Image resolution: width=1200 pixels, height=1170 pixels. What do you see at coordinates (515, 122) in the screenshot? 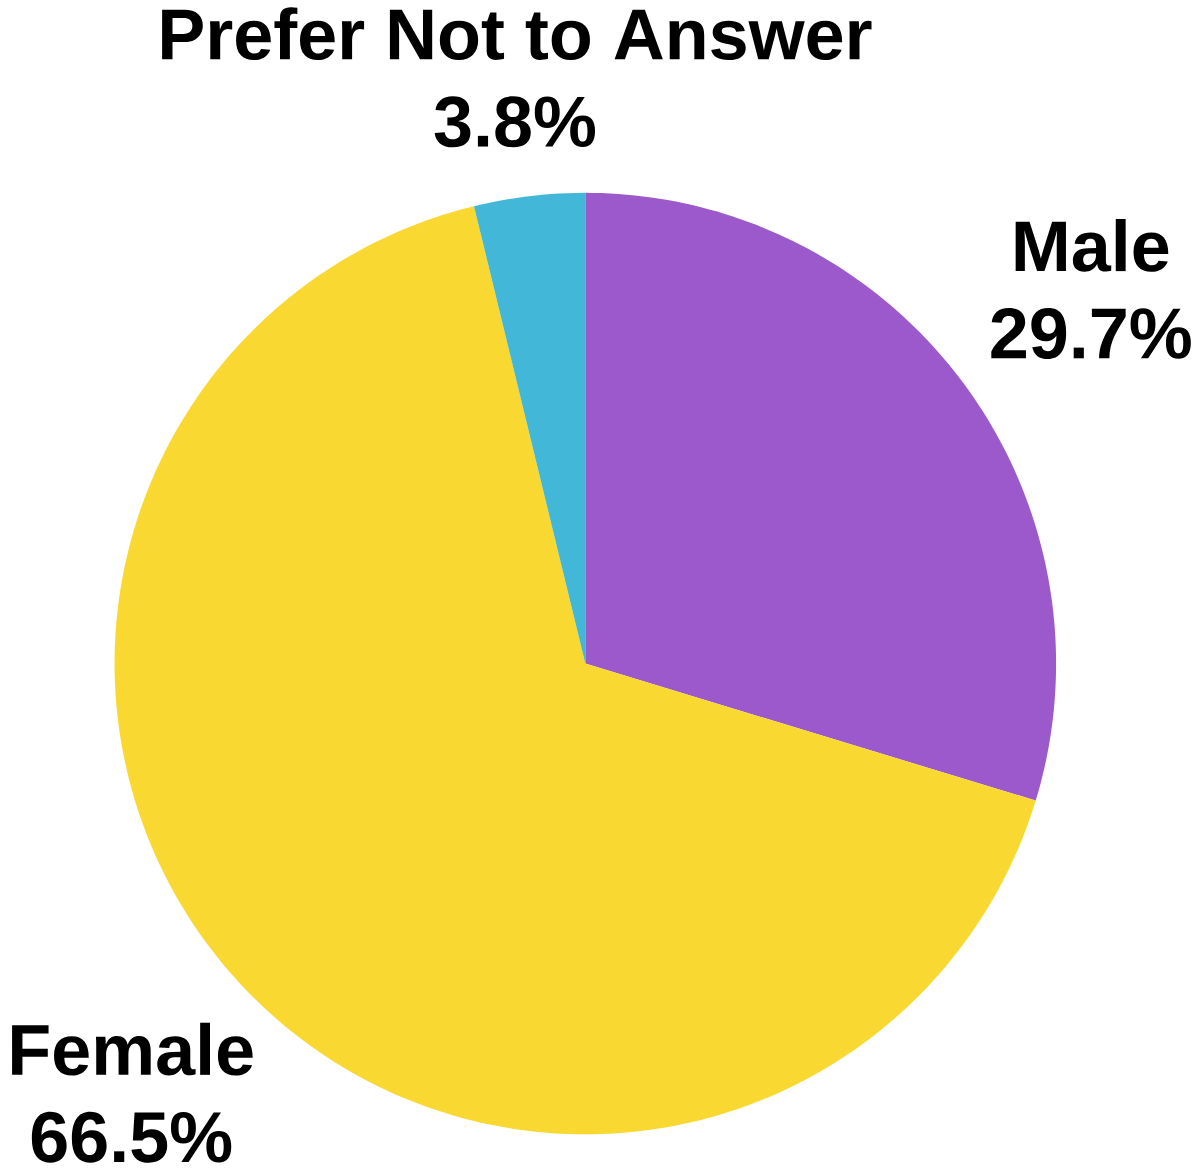
I see `data-label: 3.8%` at bounding box center [515, 122].